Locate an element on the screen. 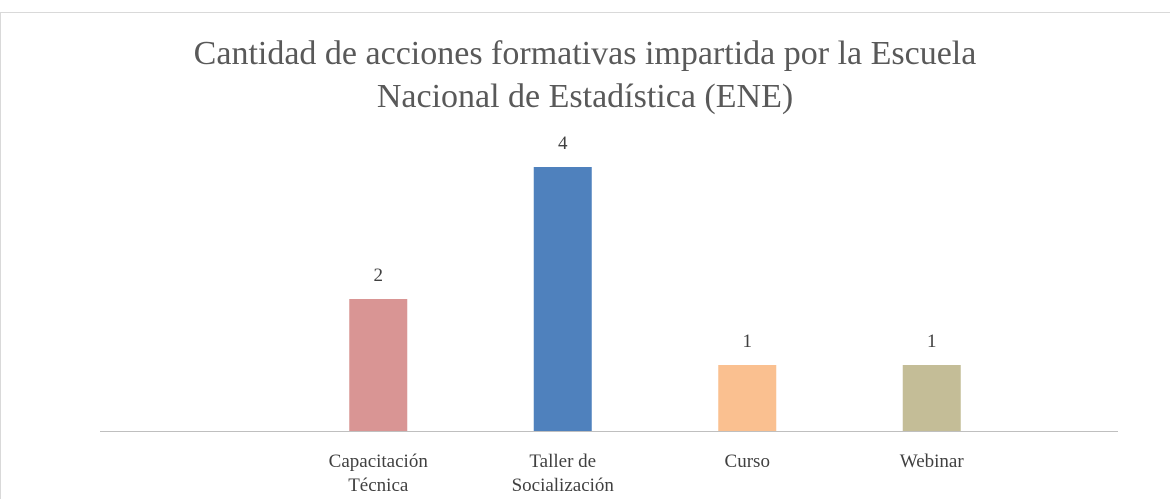 This screenshot has height=499, width=1170. x-tick-label: Capacitación Técnica is located at coordinates (378, 473).